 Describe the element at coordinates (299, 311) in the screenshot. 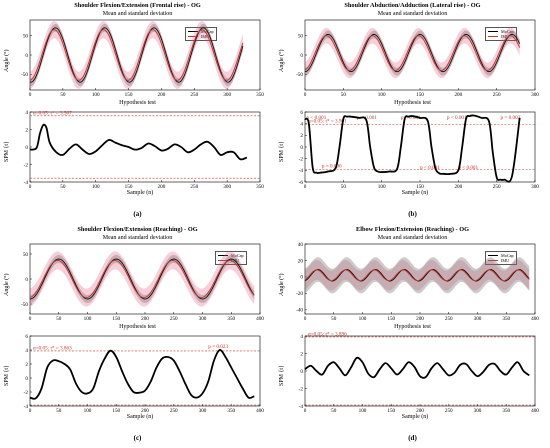

I see `y-tick-label: -40` at that location.